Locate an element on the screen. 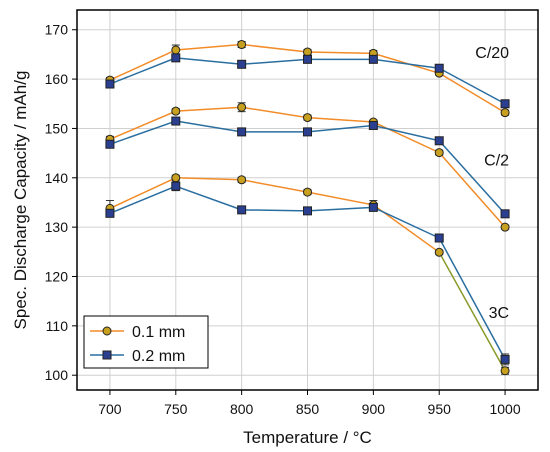 The image size is (550, 452). series-C-20-0.1mm is located at coordinates (307, 79).